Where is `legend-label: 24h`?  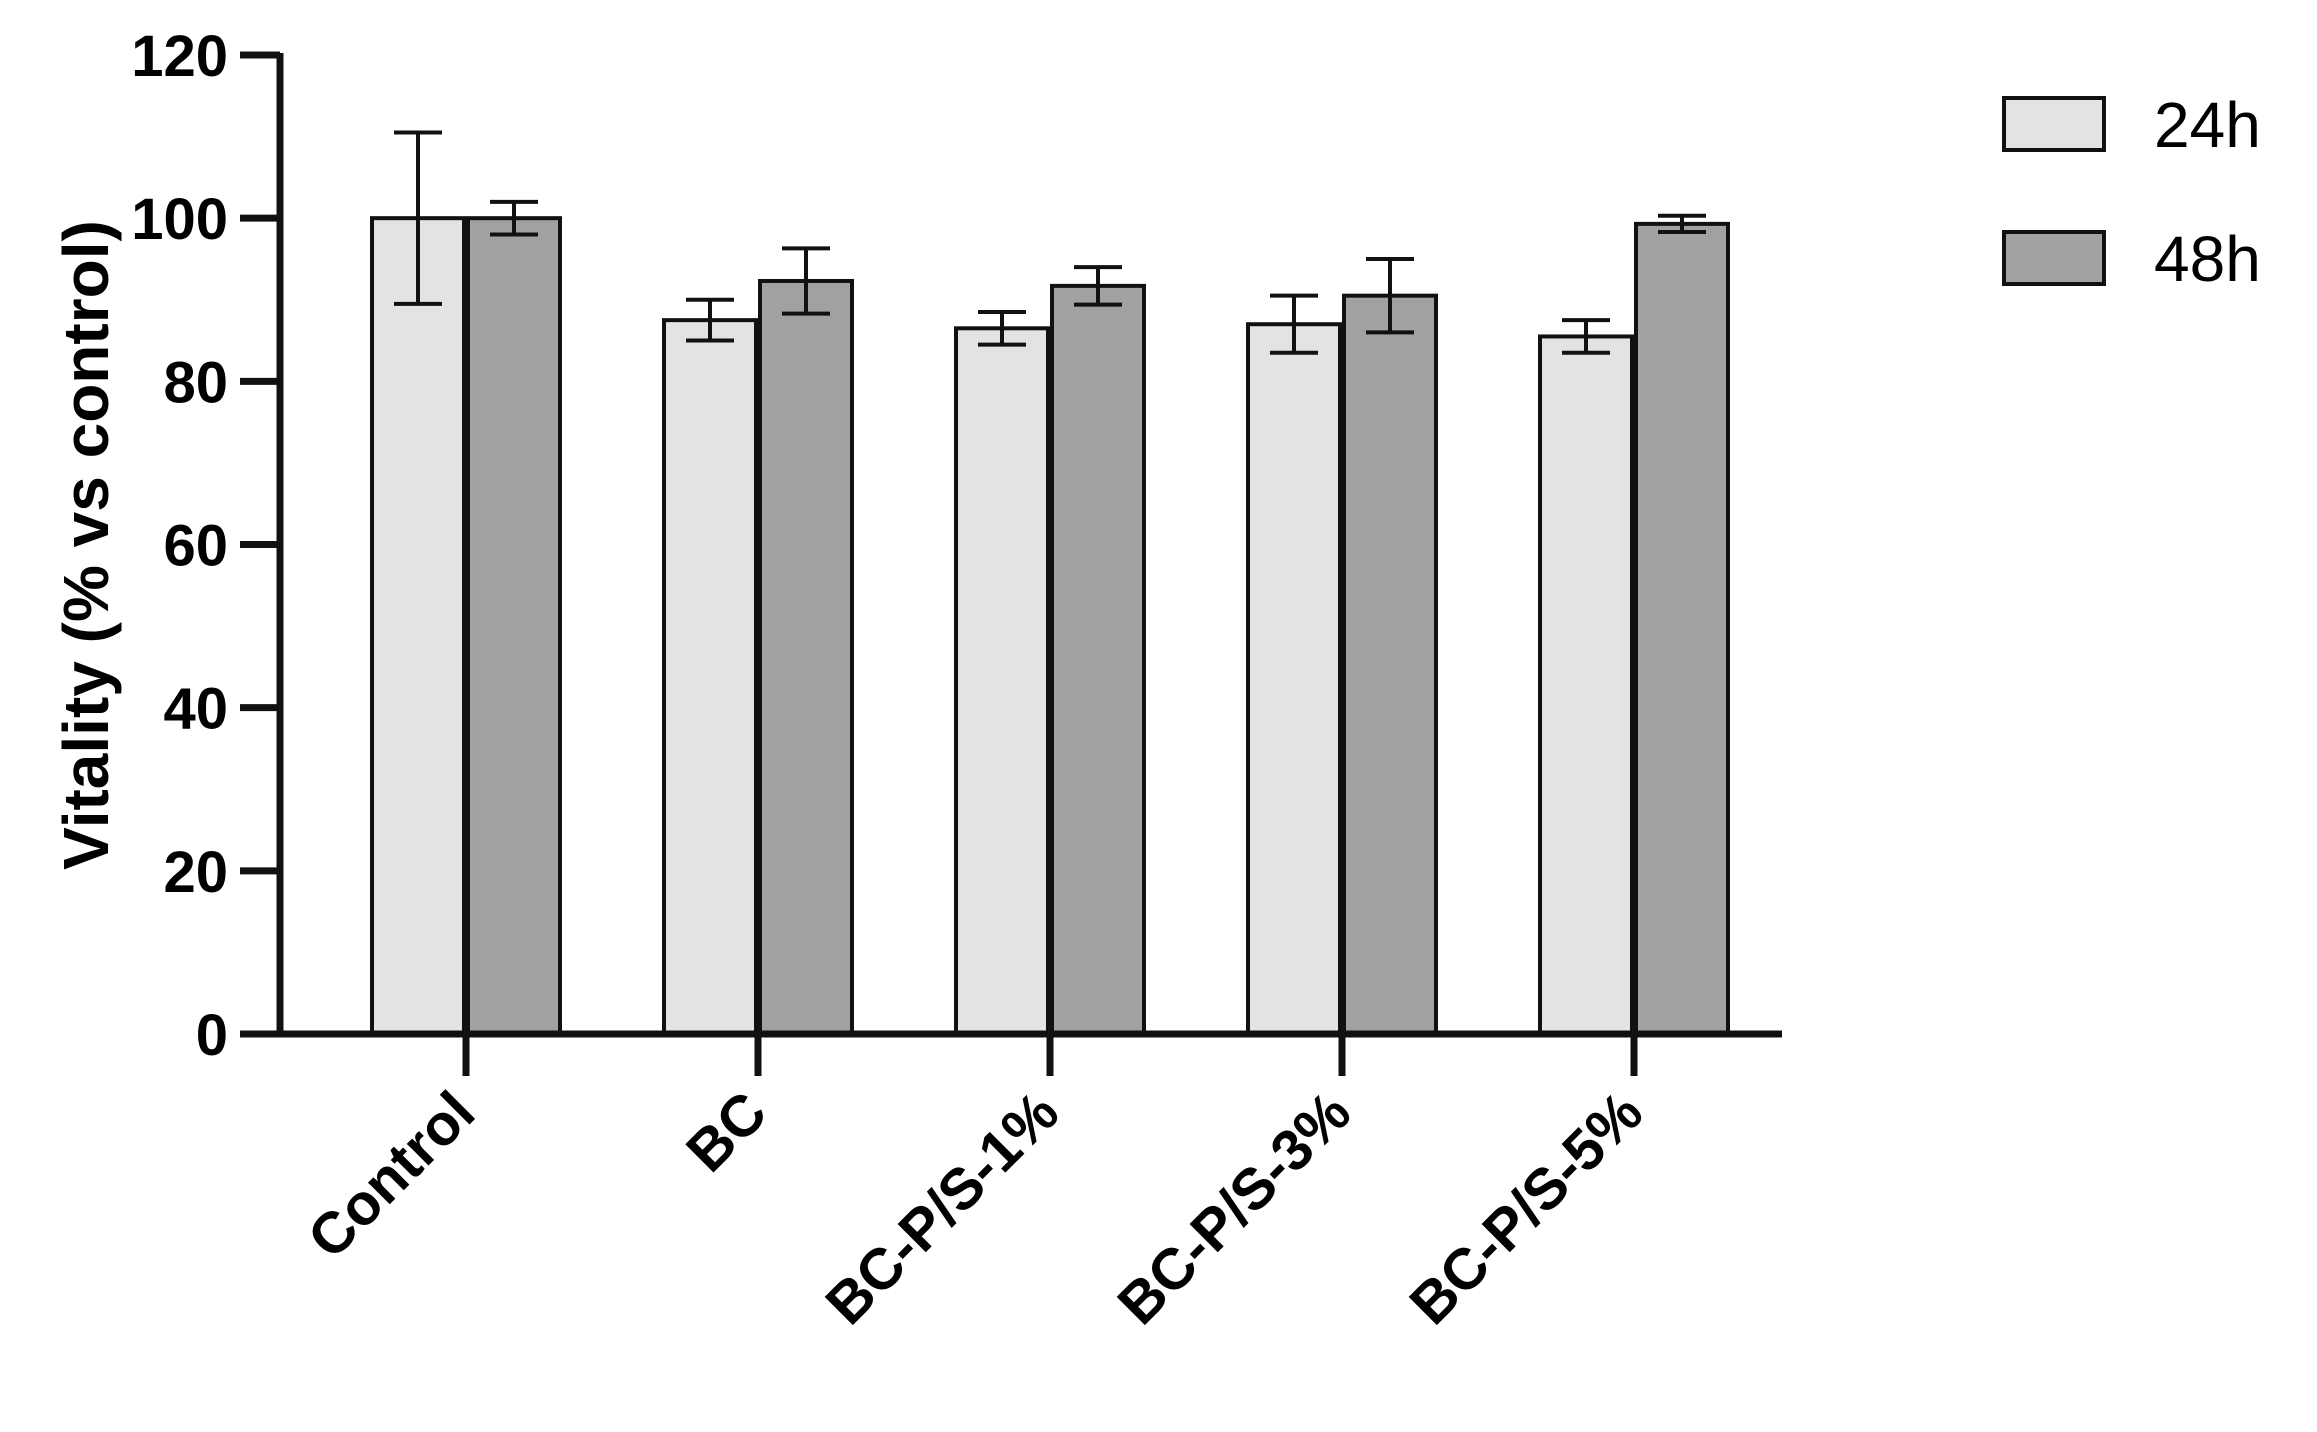
legend-label: 24h is located at coordinates (2207, 125).